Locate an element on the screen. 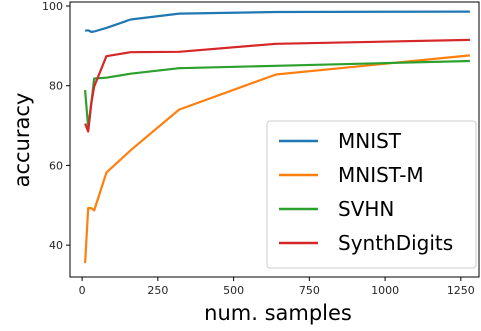 The height and width of the screenshot is (331, 481). legend-label-mnist: MNIST is located at coordinates (370, 141).